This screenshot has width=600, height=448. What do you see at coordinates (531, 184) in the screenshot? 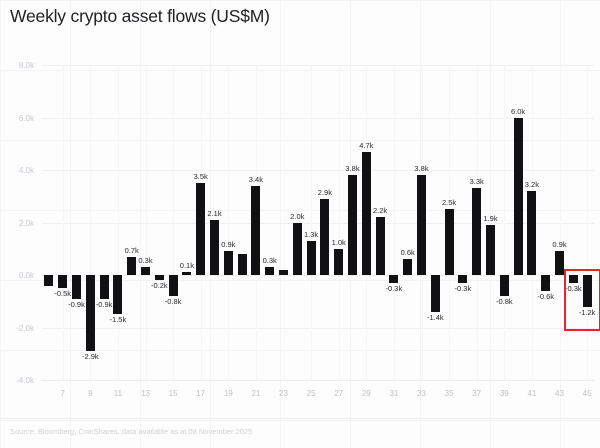
I see `bar-value-label: 3.2k` at bounding box center [531, 184].